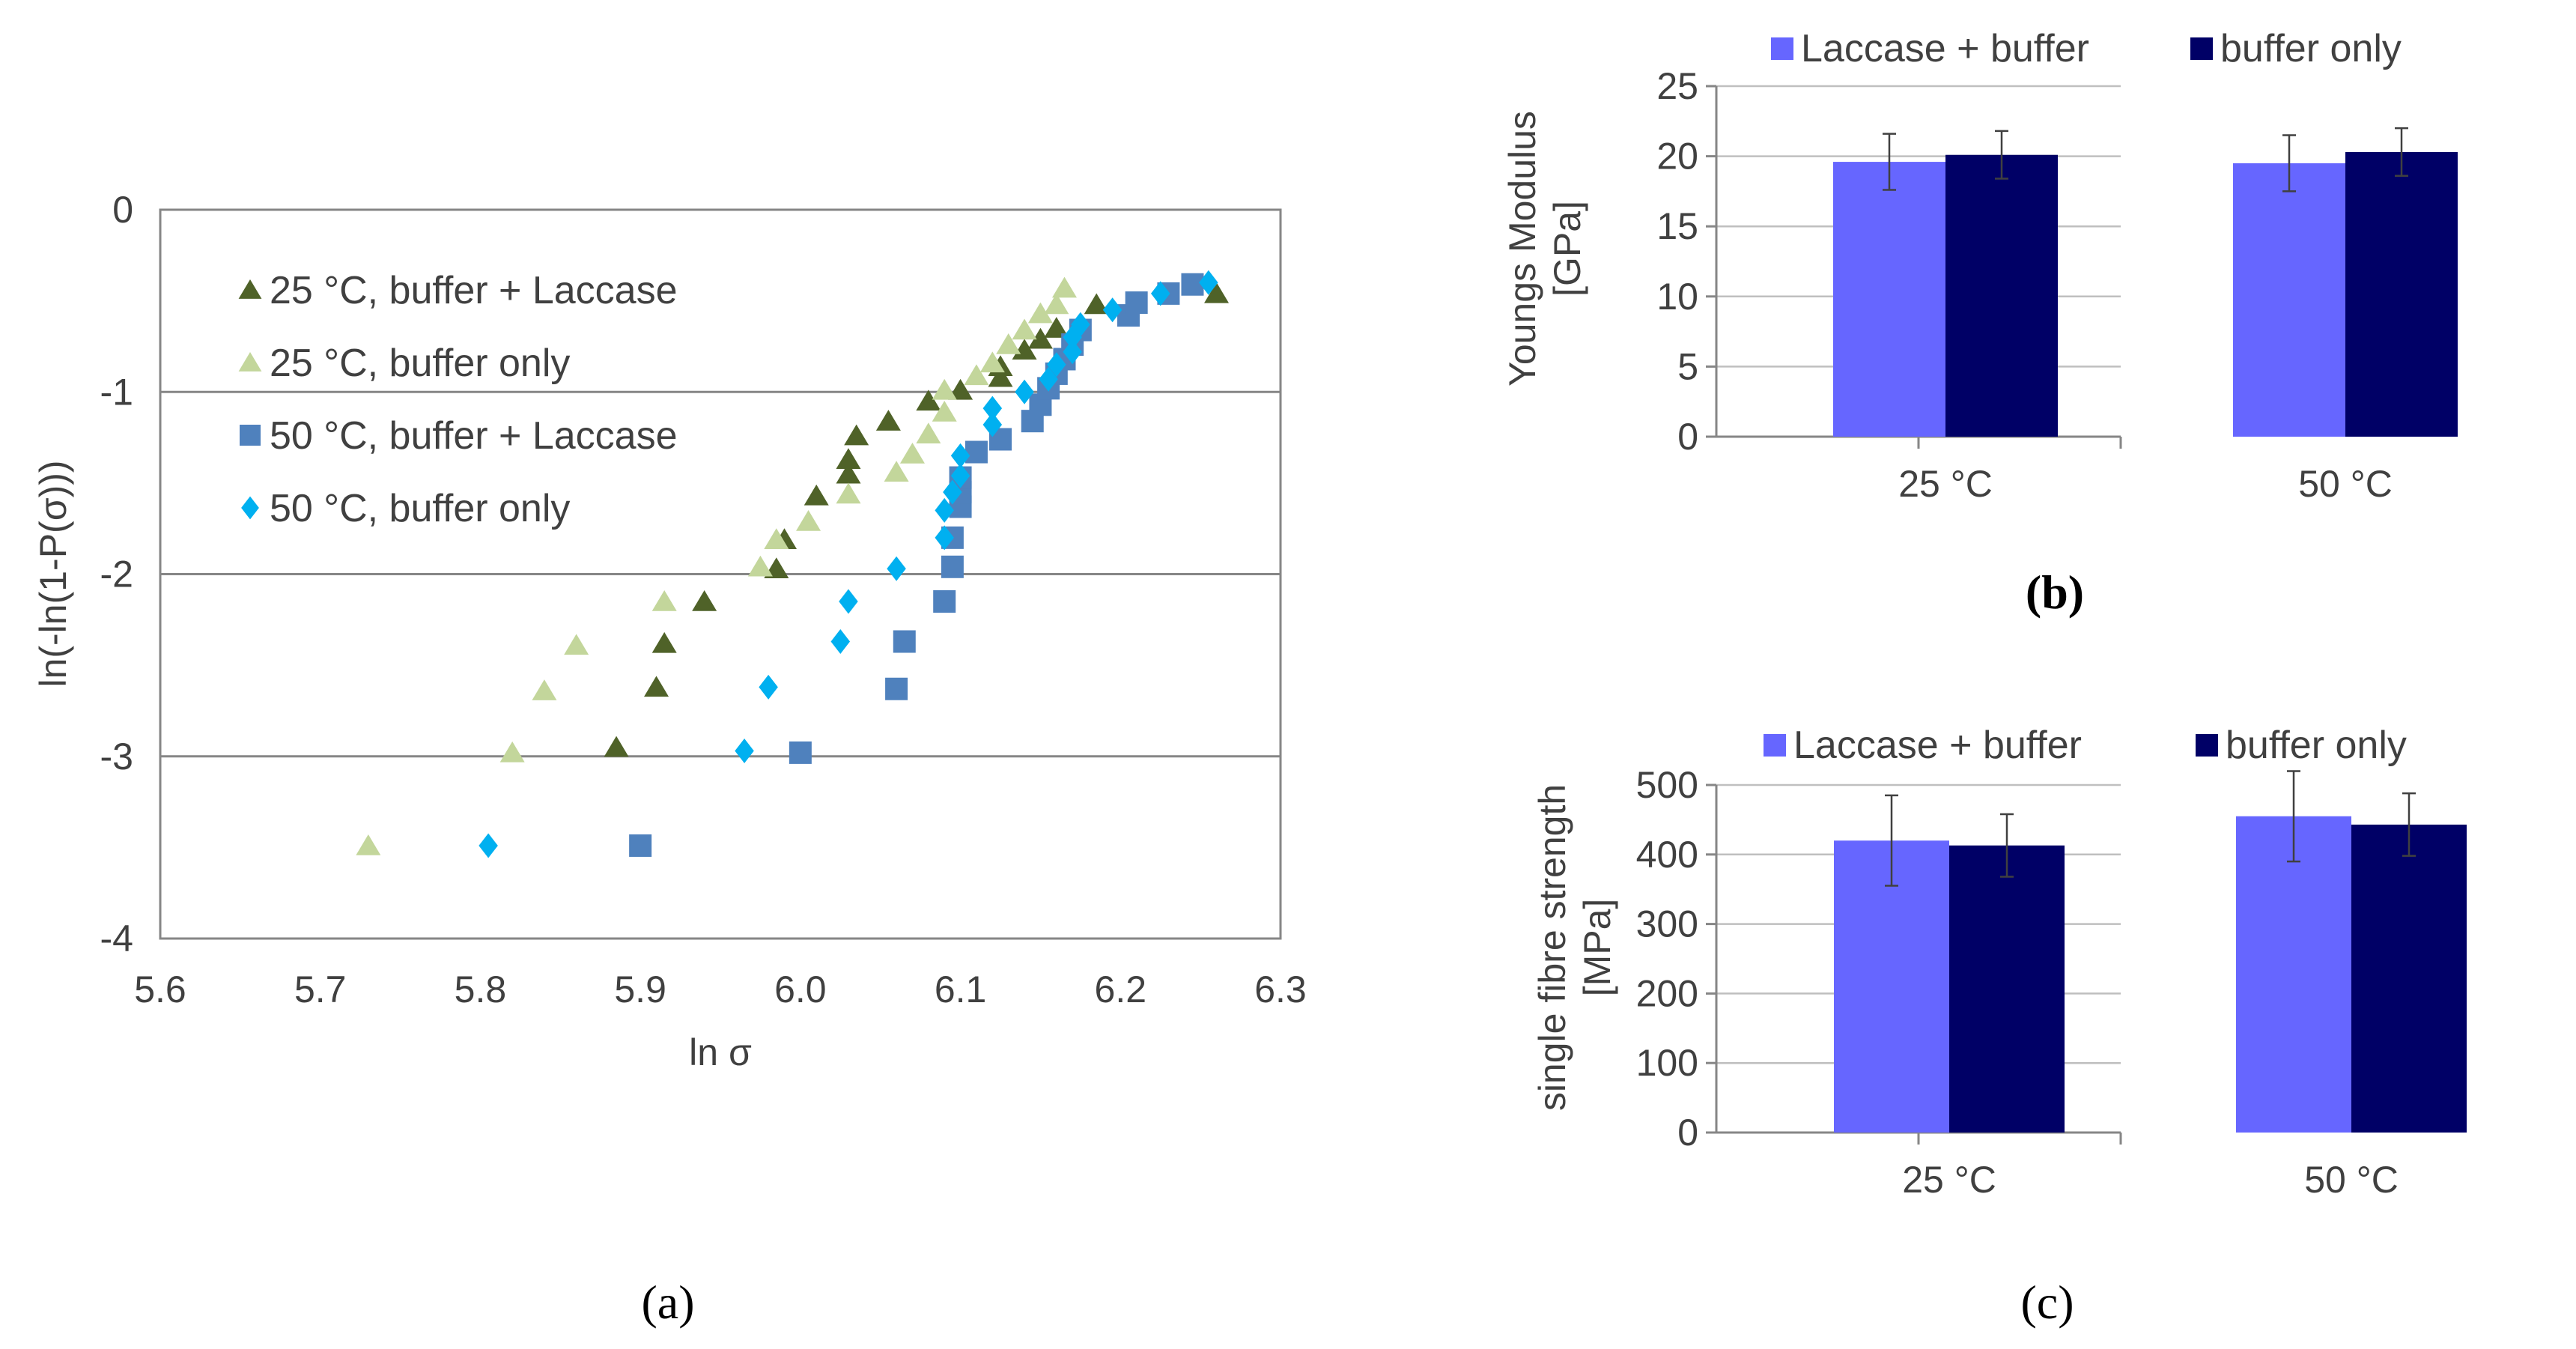 The height and width of the screenshot is (1349, 2576). What do you see at coordinates (116, 392) in the screenshot?
I see `y-tick-label: -1` at bounding box center [116, 392].